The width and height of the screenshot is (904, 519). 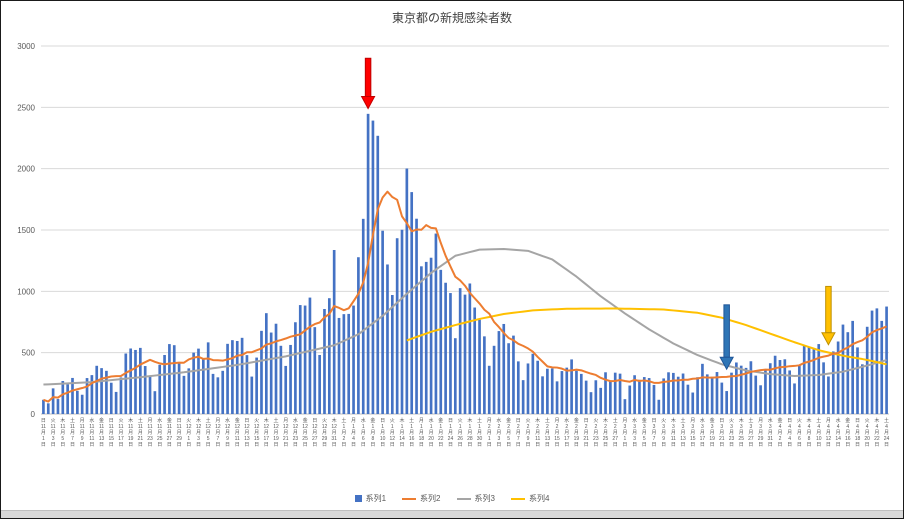 I want to click on svg-text: 2500, so click(x=26, y=107).